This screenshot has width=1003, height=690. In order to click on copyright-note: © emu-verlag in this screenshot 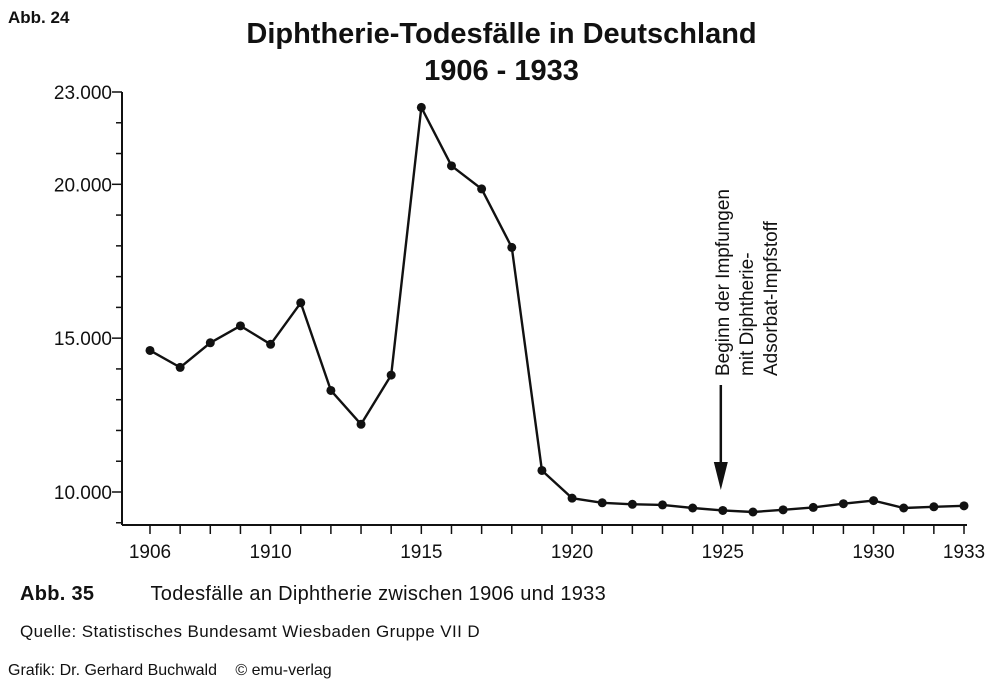, I will do `click(283, 670)`.